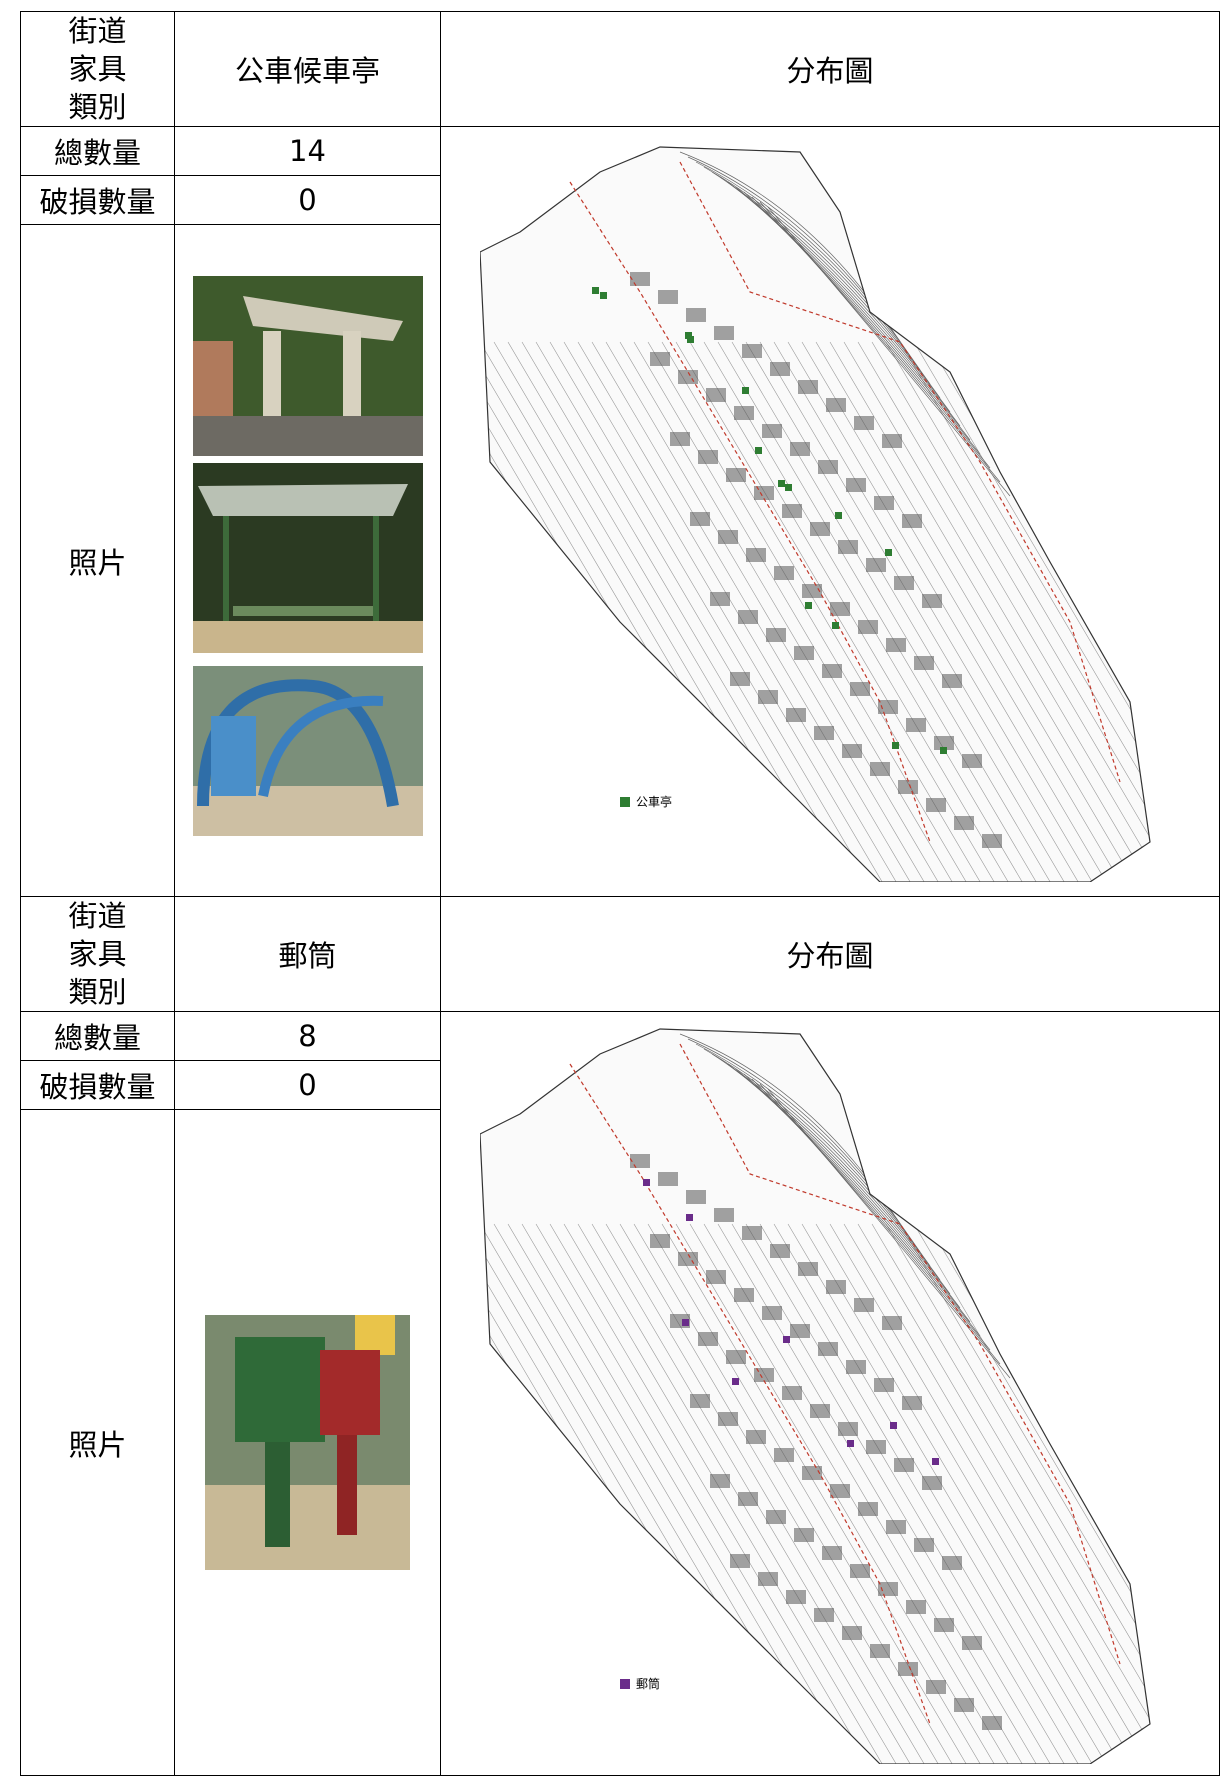 Image resolution: width=1221 pixels, height=1776 pixels. What do you see at coordinates (271, 373) in the screenshot?
I see `pillar` at bounding box center [271, 373].